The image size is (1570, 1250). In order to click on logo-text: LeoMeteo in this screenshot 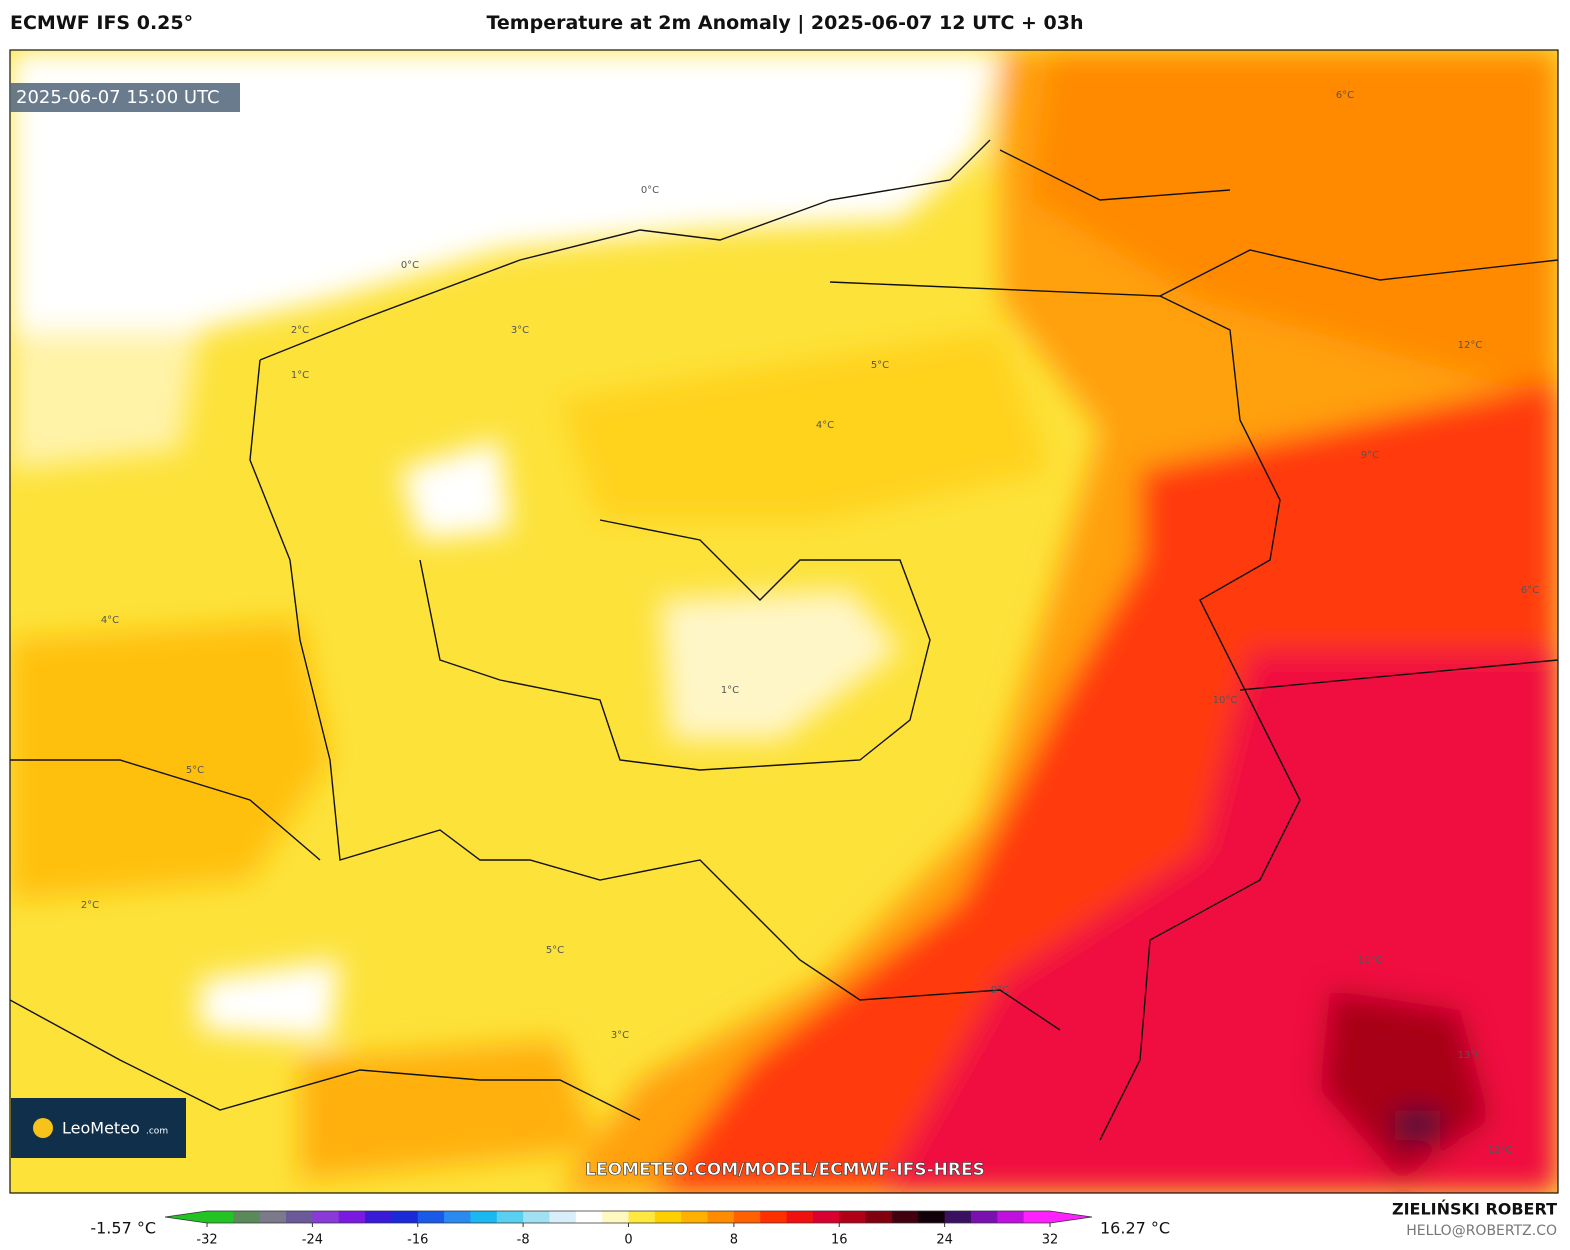, I will do `click(101, 1128)`.